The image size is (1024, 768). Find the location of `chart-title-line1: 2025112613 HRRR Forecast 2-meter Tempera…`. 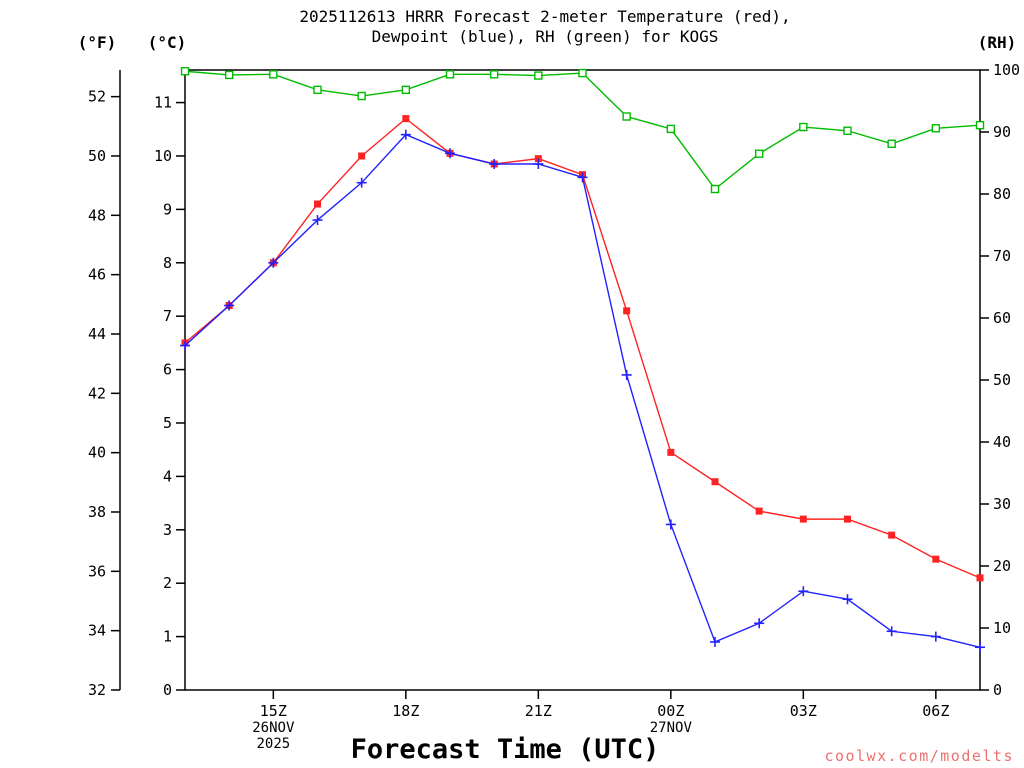

chart-title-line1: 2025112613 HRRR Forecast 2-meter Tempera… is located at coordinates (544, 16).